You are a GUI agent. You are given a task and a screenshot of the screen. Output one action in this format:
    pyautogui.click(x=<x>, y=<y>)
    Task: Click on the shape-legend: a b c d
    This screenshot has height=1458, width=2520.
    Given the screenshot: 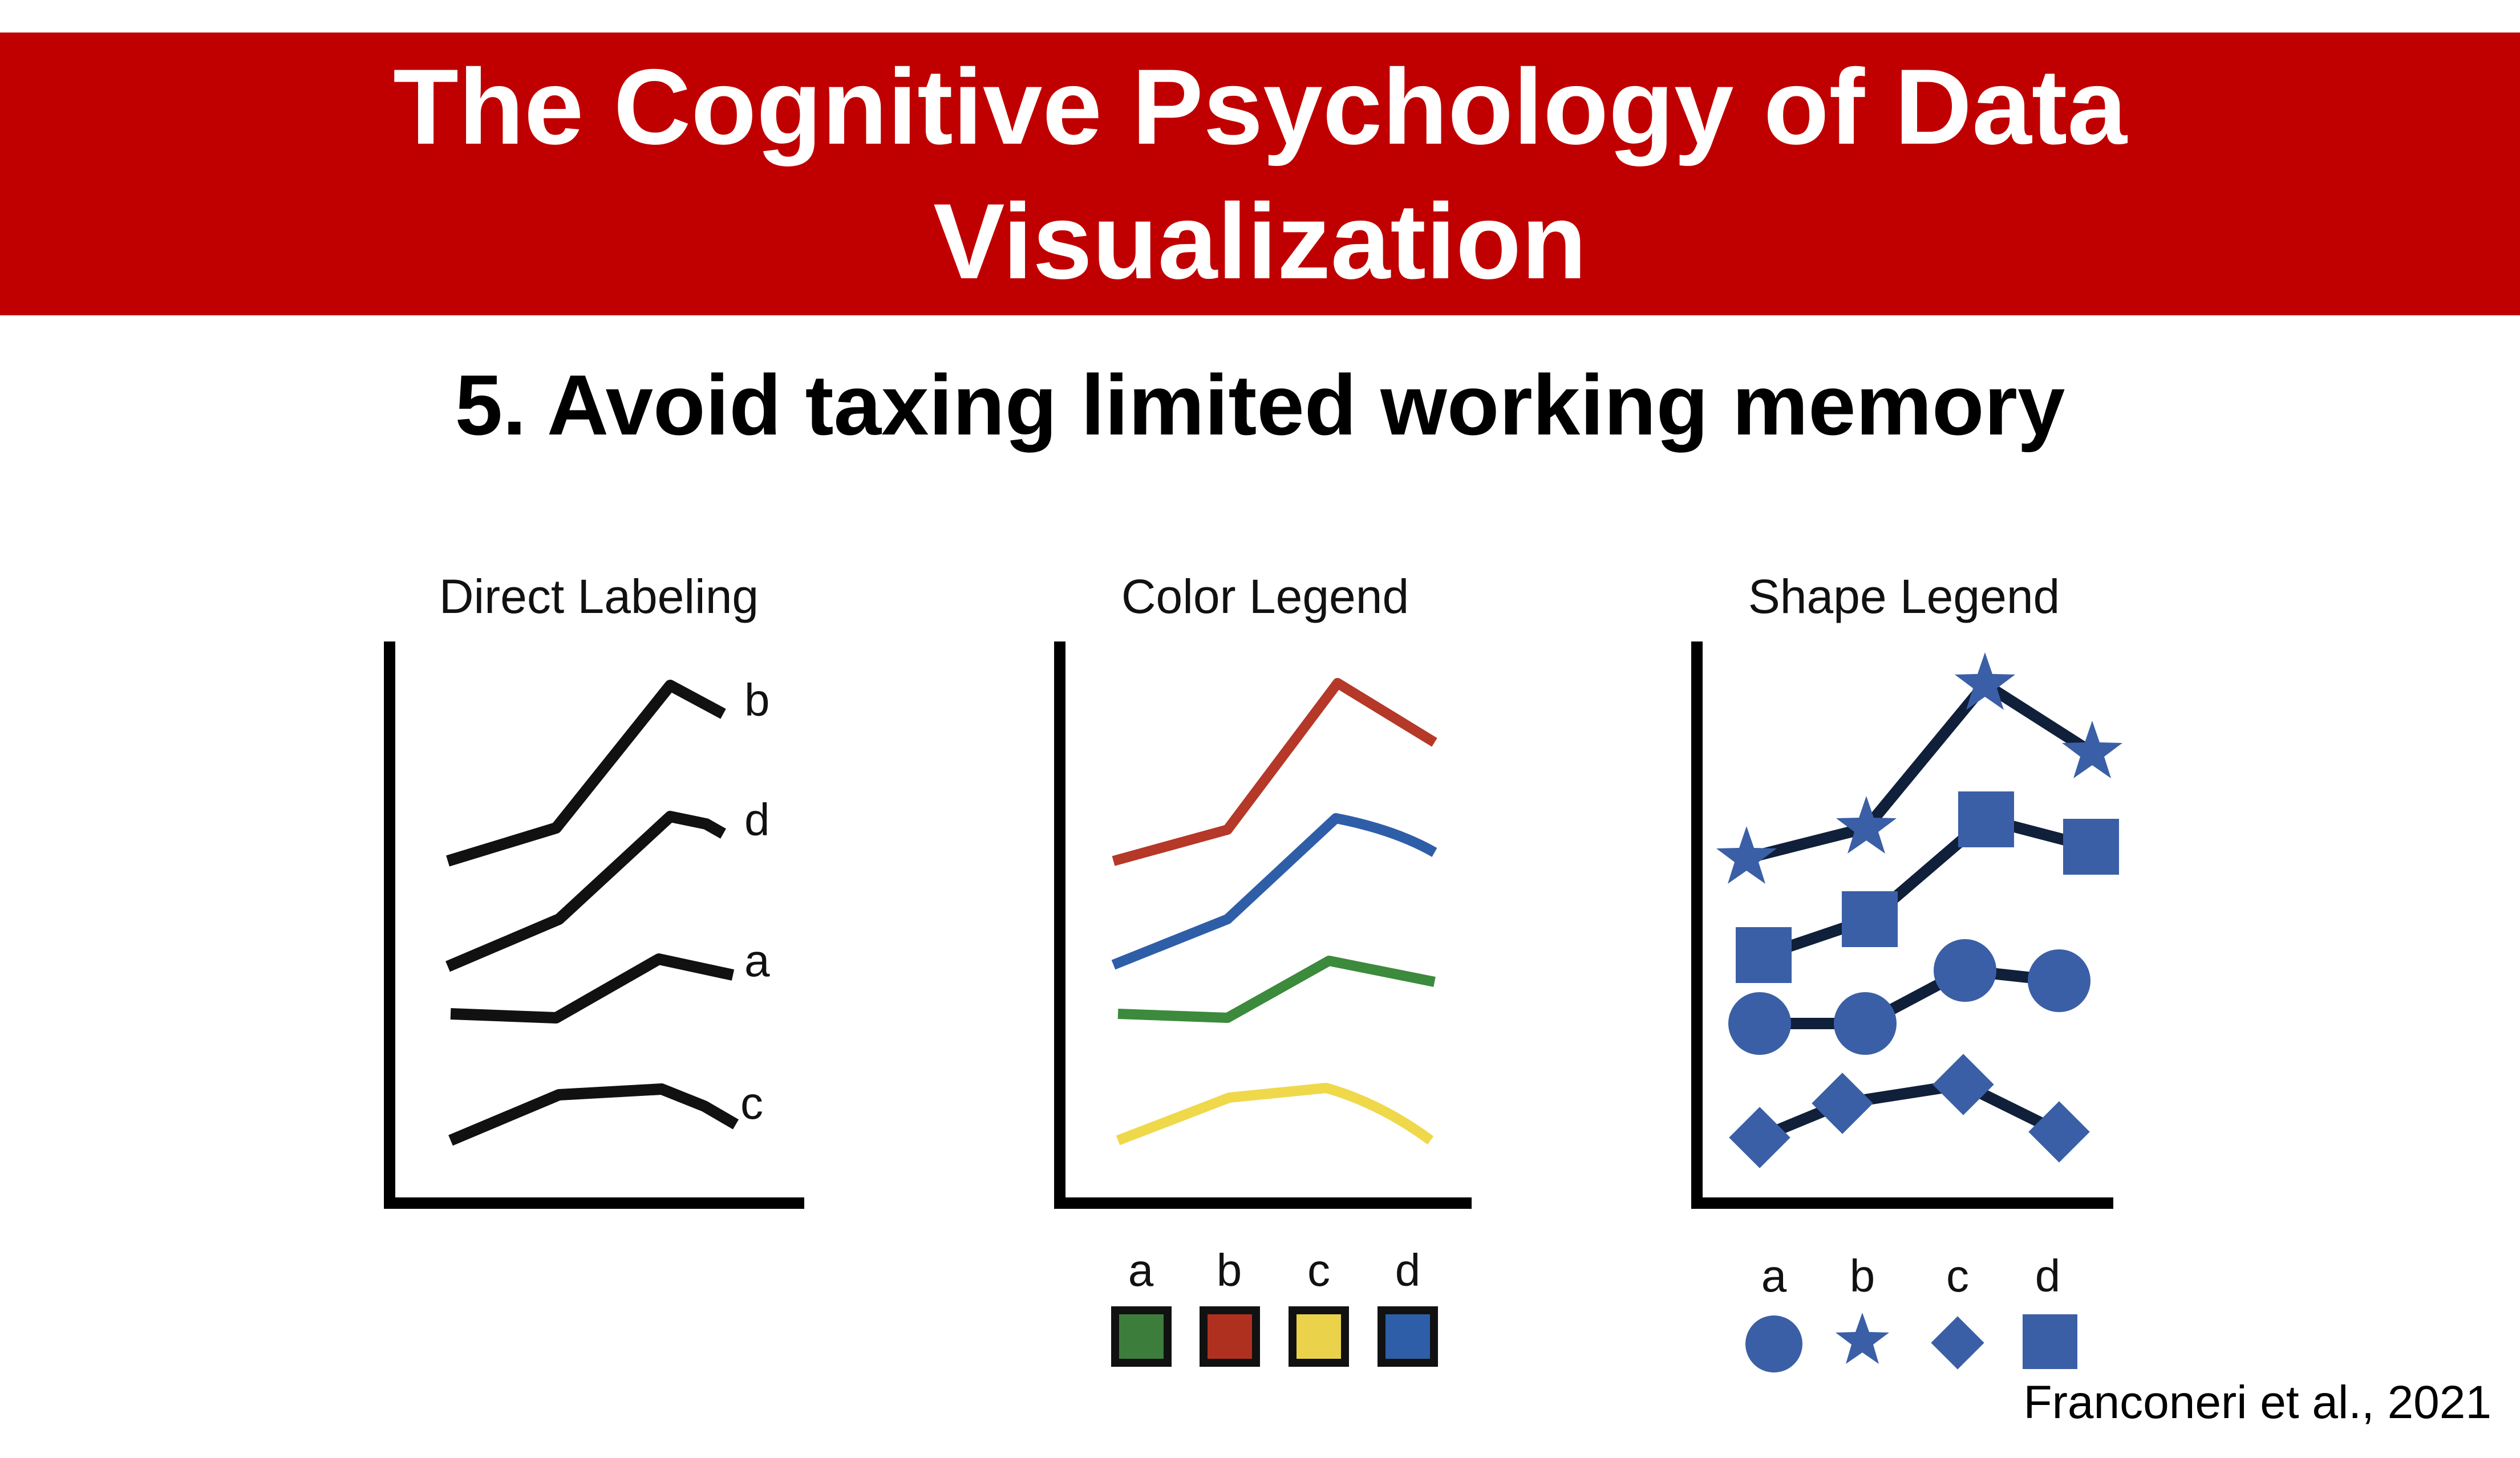 What is the action you would take?
    pyautogui.click(x=1911, y=1311)
    